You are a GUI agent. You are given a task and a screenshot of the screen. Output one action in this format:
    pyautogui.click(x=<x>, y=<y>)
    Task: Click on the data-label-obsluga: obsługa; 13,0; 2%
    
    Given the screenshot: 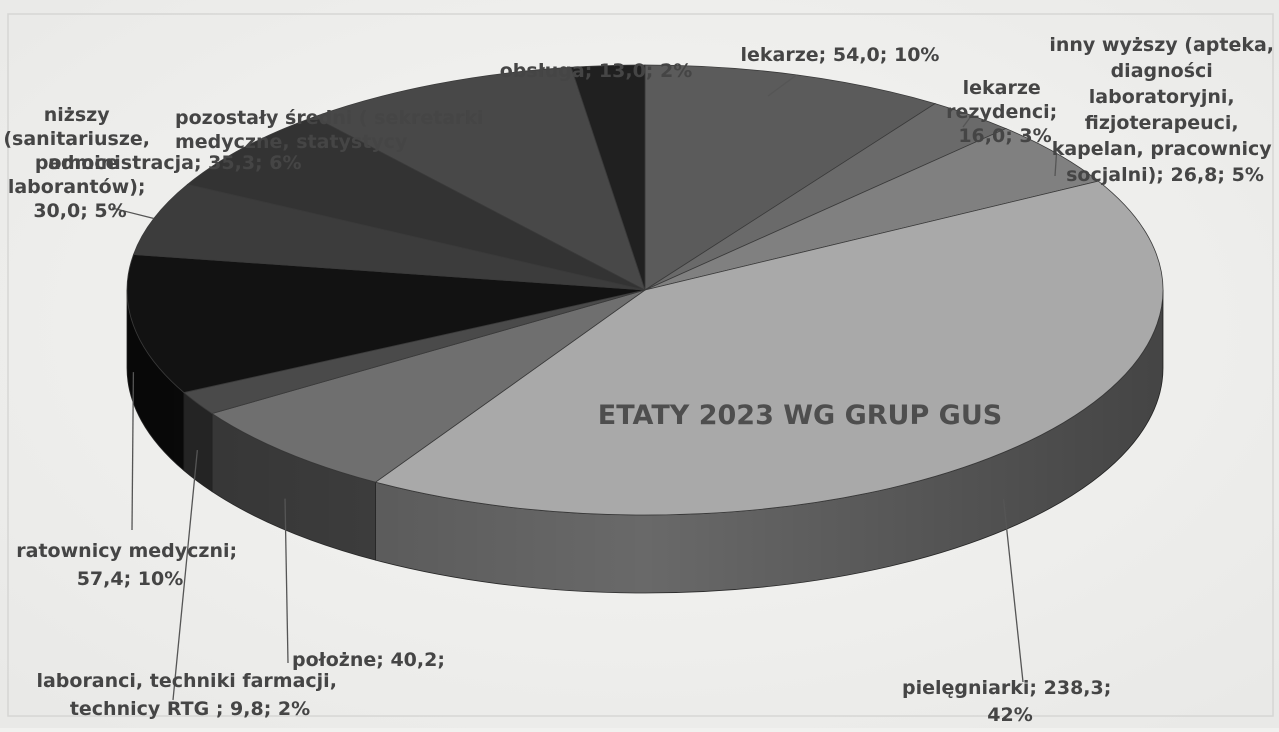 What is the action you would take?
    pyautogui.click(x=596, y=71)
    